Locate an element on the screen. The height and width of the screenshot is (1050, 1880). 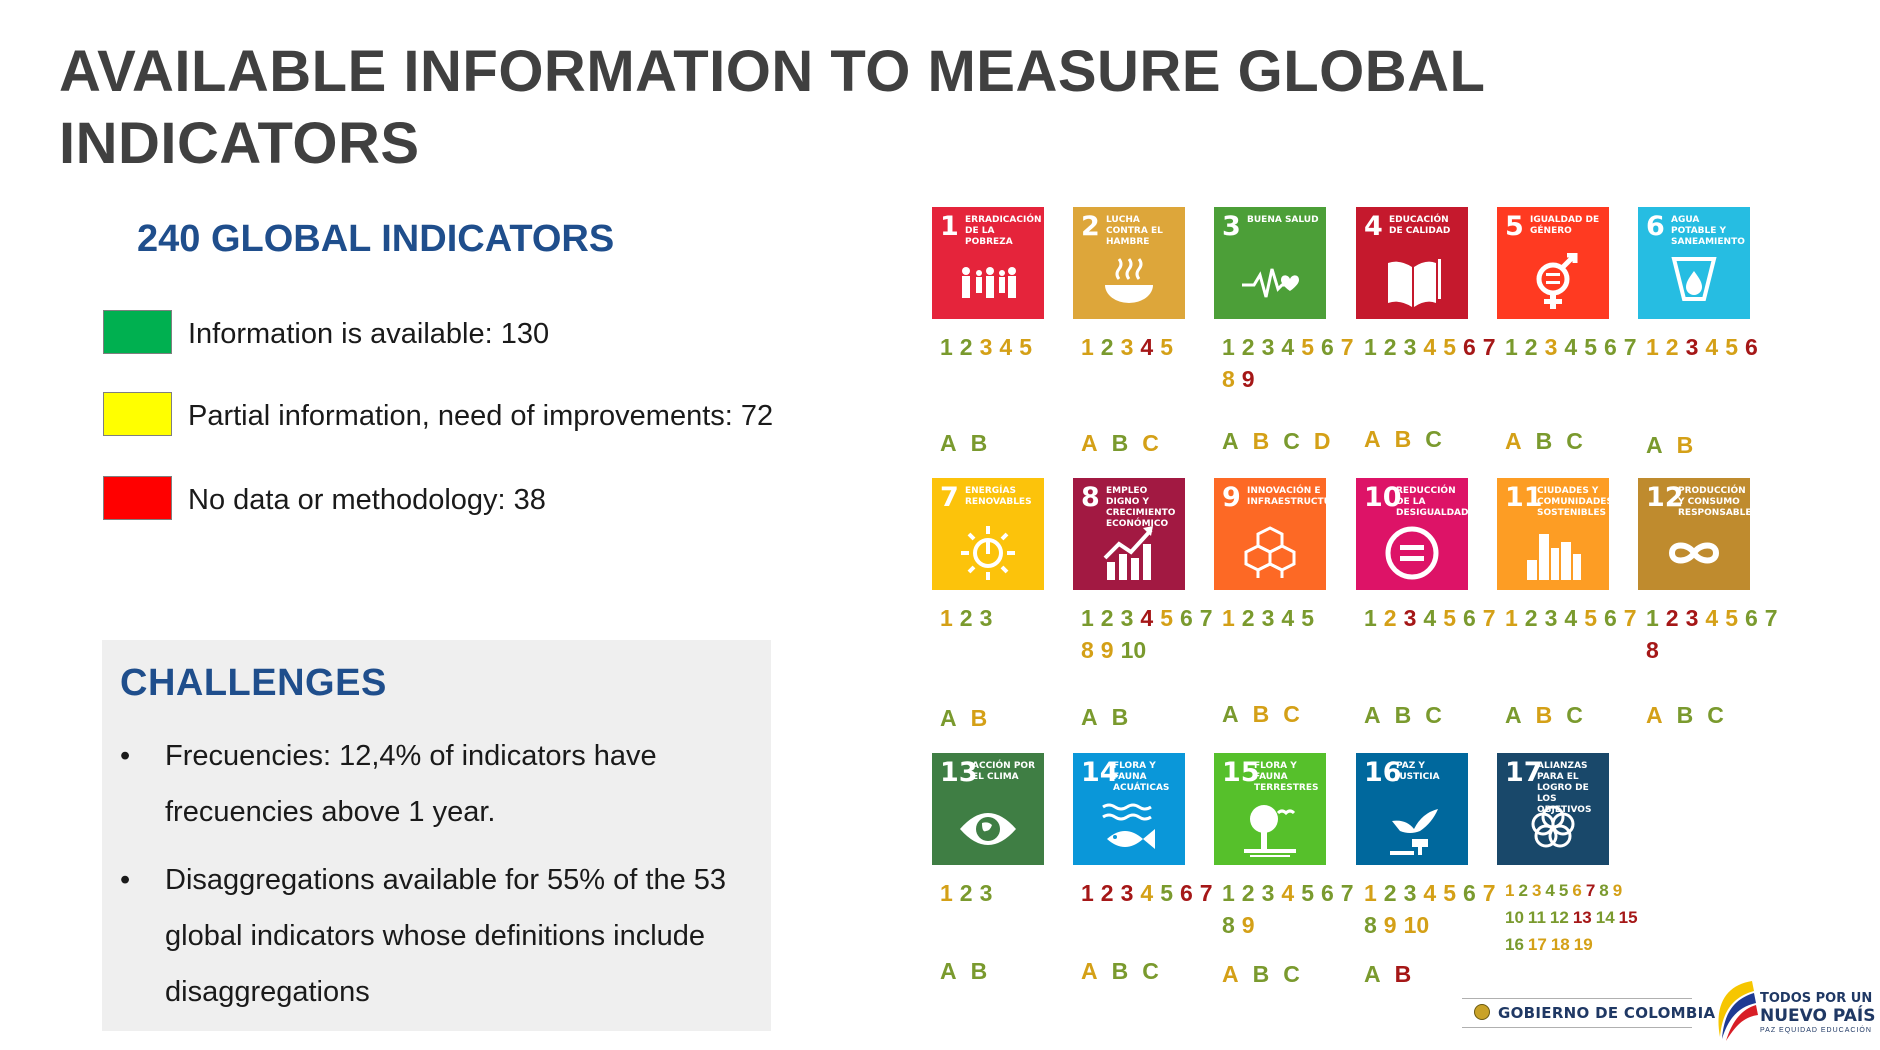
sdg-goal-2: 2 Lucha contra el hambre 1 2 3 4 5 A B C is located at coordinates (1148, 337).